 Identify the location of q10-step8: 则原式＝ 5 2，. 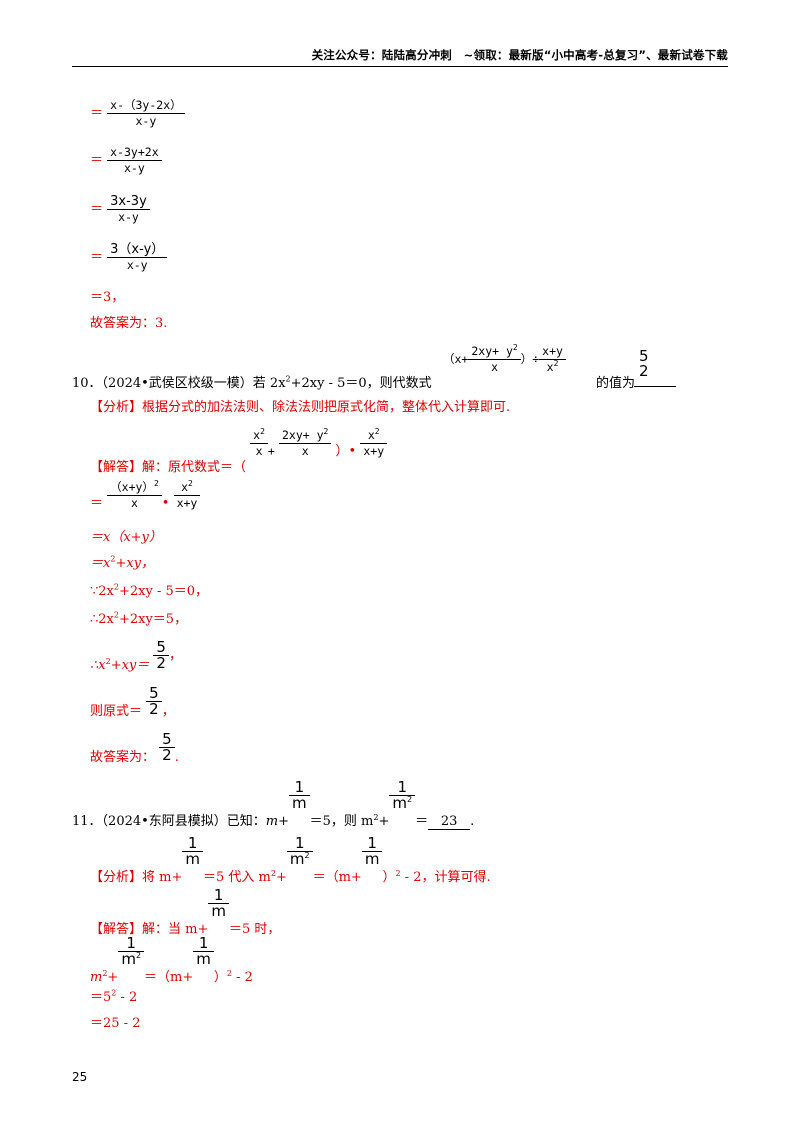
(132, 702).